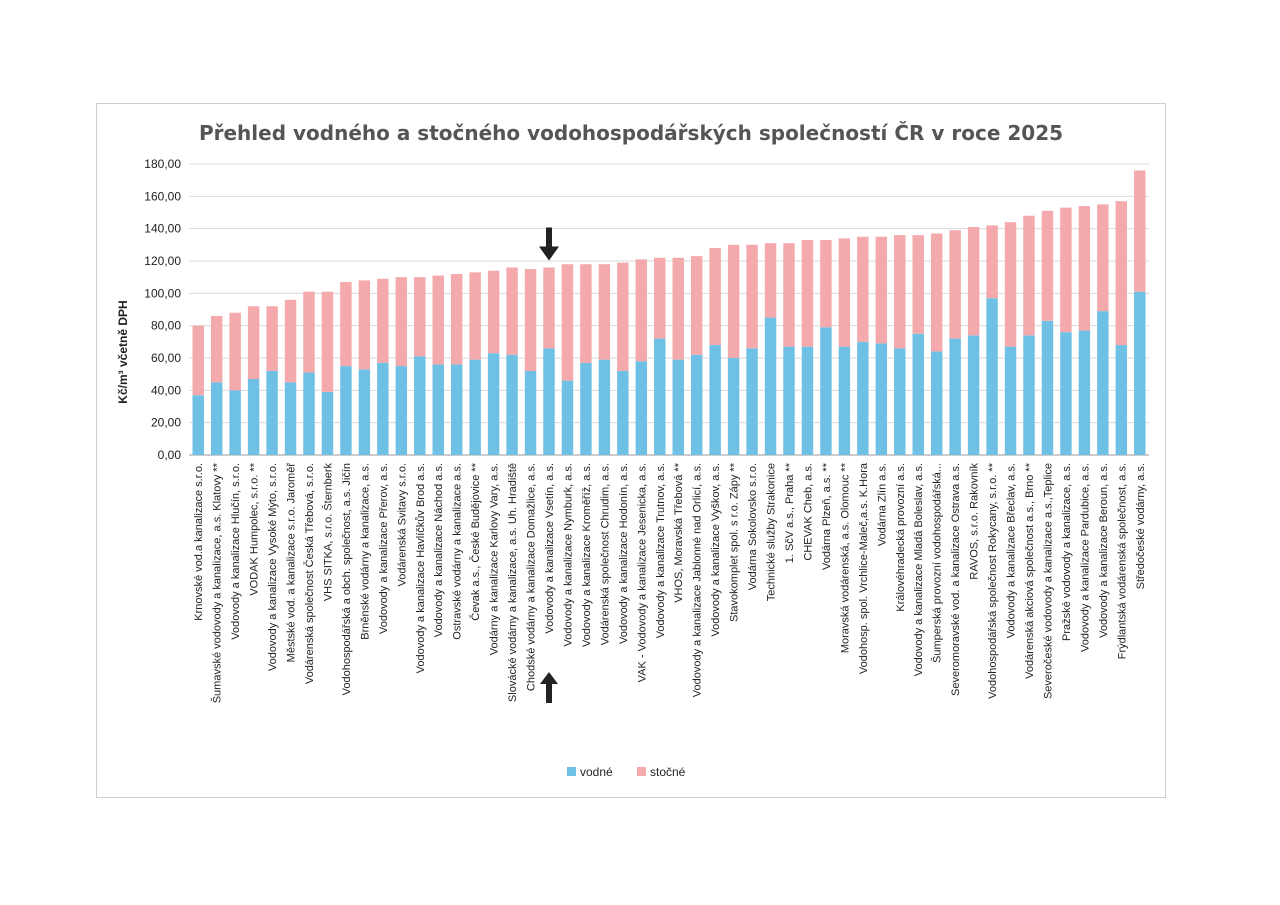 This screenshot has height=905, width=1280. I want to click on x-tick-label: Vodovody a kanalizace Břeclav, a.s., so click(1012, 550).